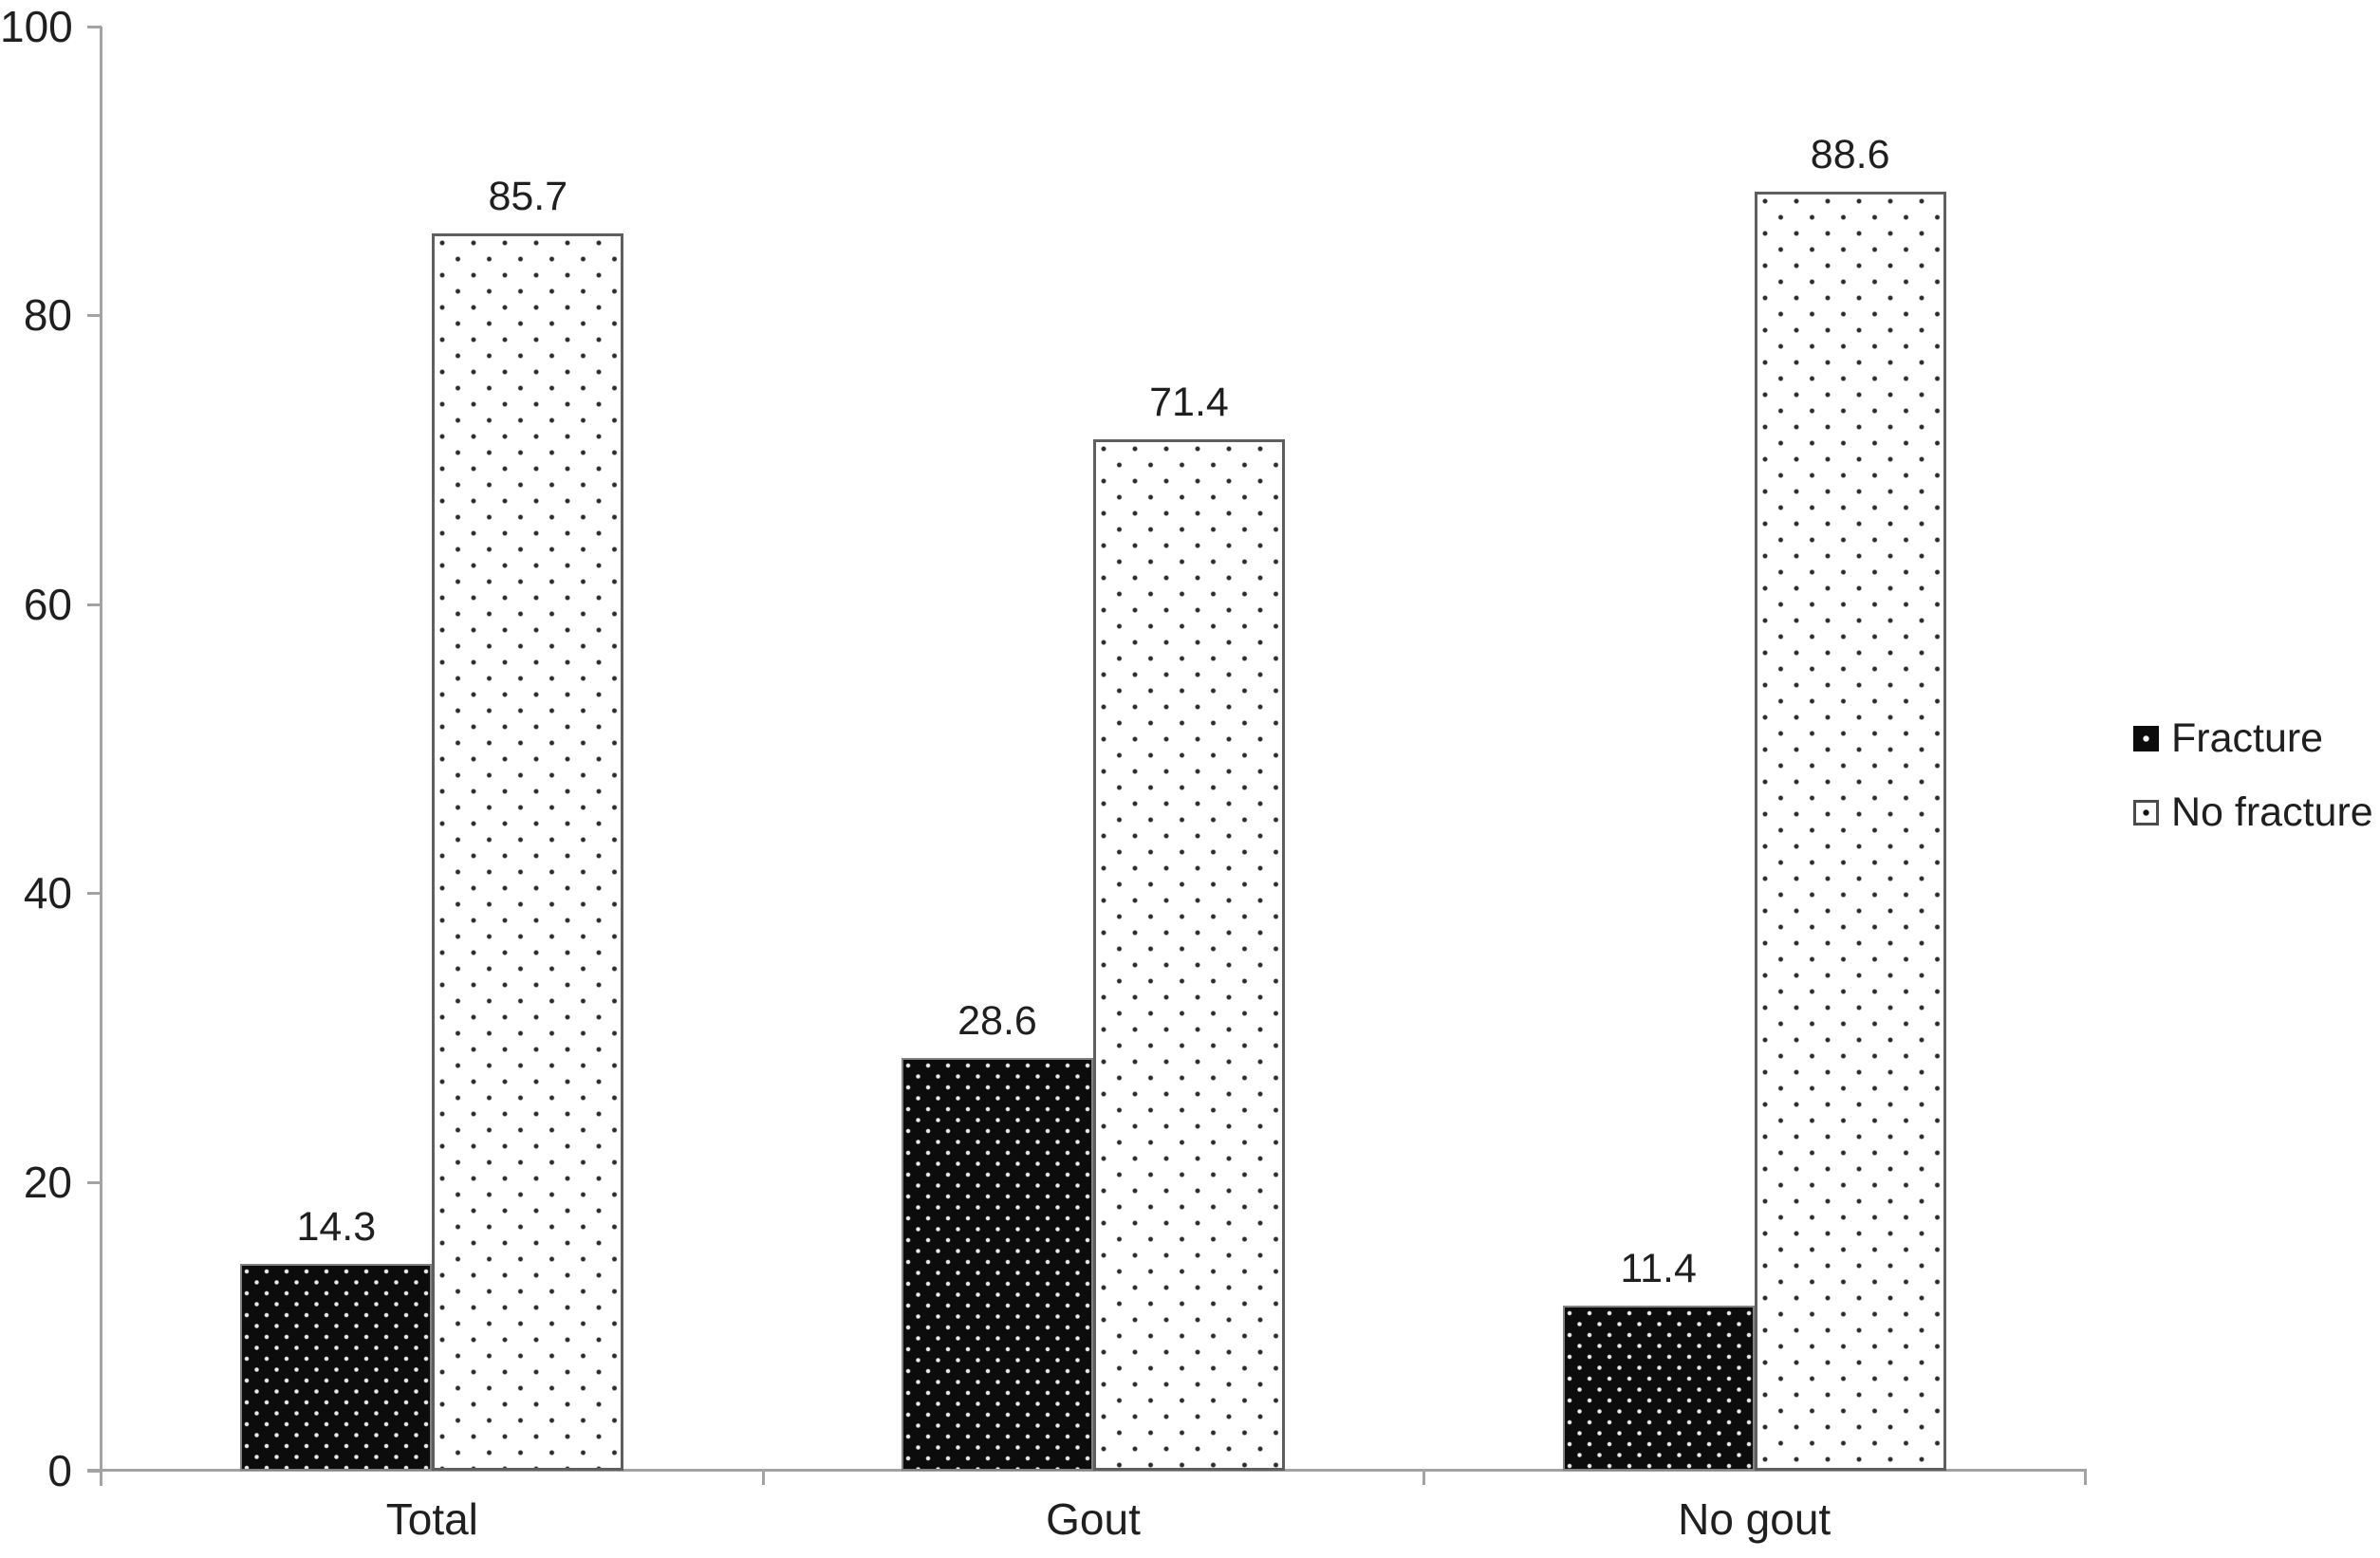 This screenshot has height=1558, width=2380. Describe the element at coordinates (101, 756) in the screenshot. I see `y-axis-line` at that location.